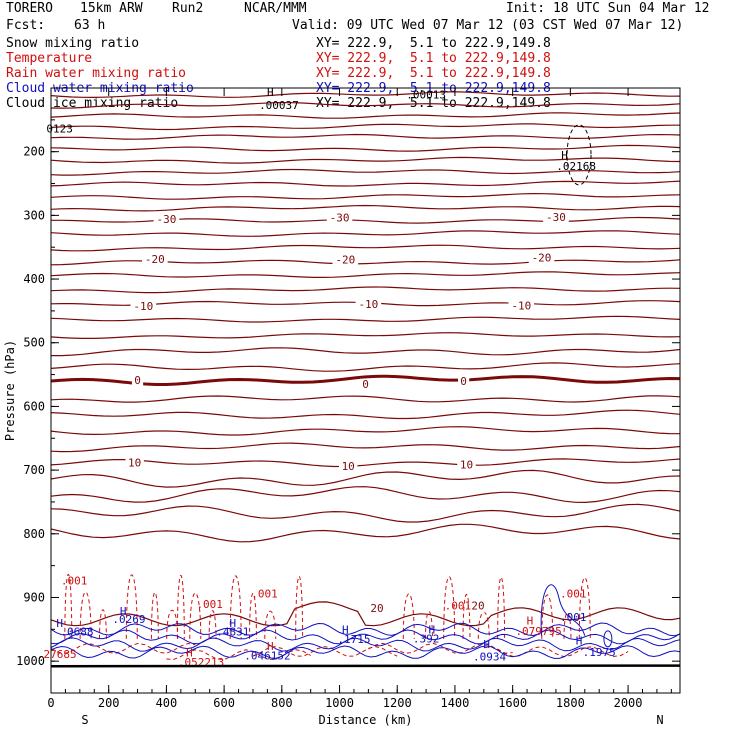 This screenshot has width=740, height=740. I want to click on y-tick-label: 400, so click(34, 279).